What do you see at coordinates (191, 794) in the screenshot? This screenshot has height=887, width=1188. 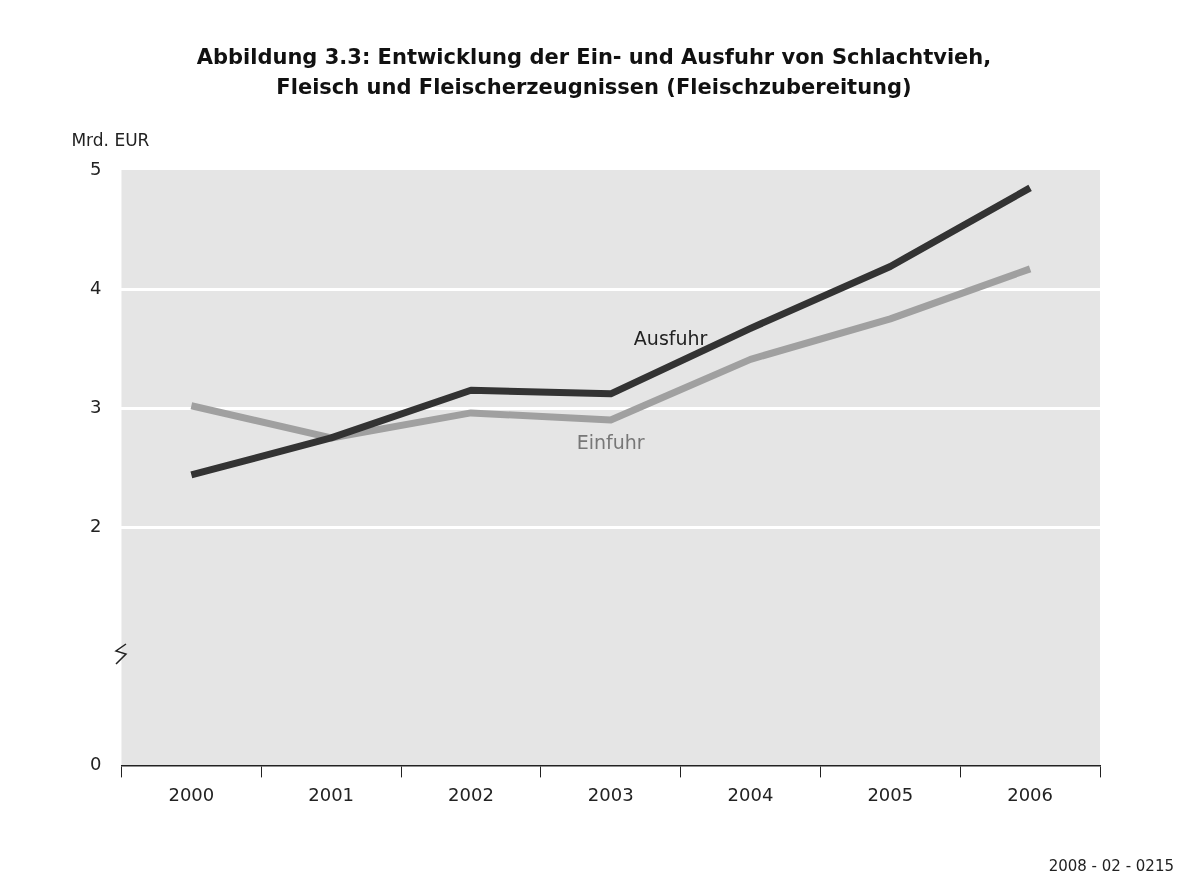 I see `x-tick-label: 2000` at bounding box center [191, 794].